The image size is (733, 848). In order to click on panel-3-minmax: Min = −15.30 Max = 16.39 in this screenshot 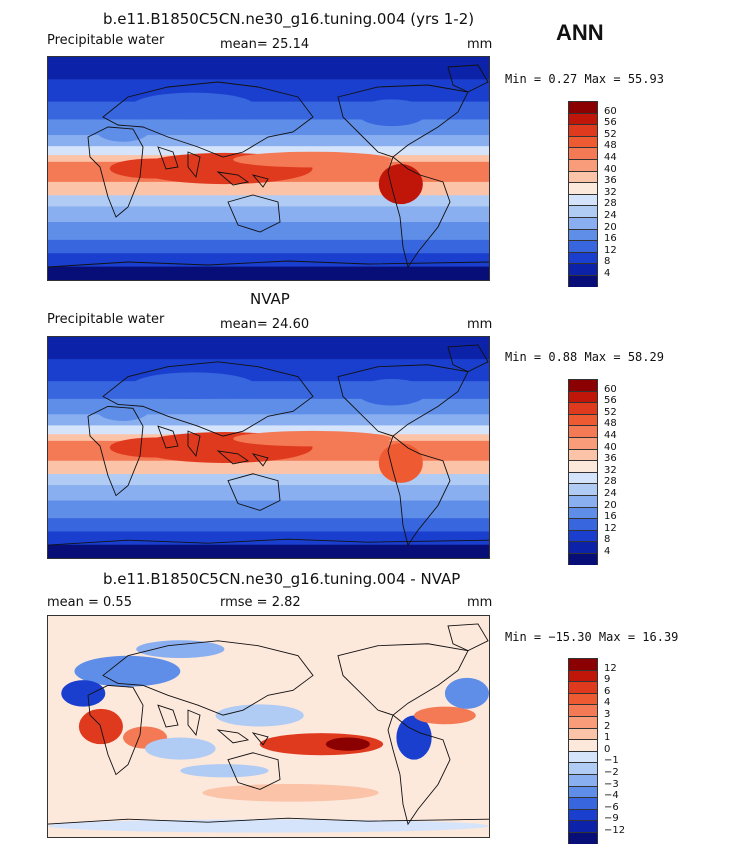, I will do `click(592, 637)`.